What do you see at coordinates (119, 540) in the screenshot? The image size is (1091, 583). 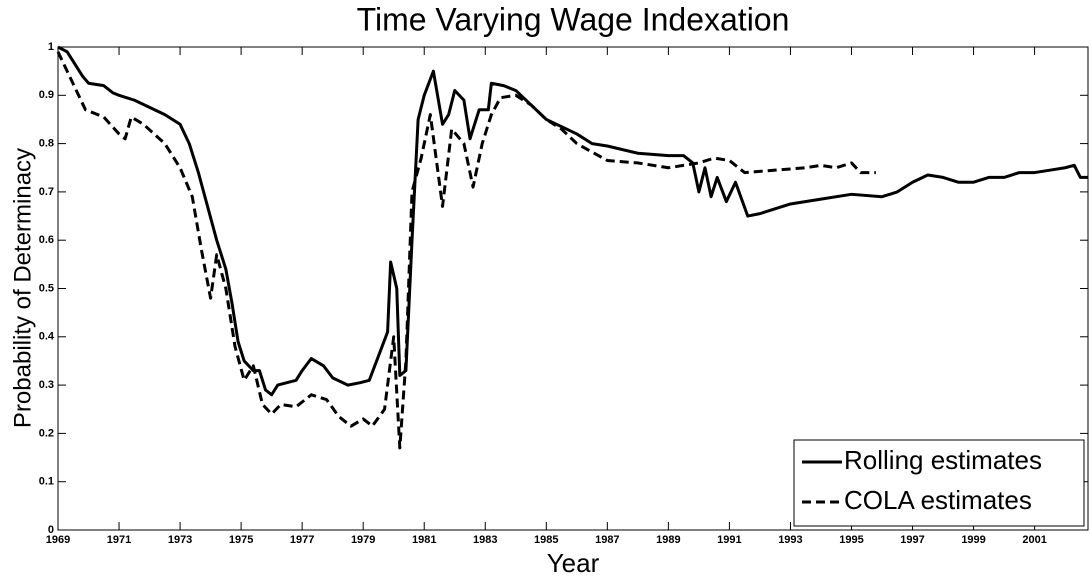 I see `x-tick-label: 1971` at bounding box center [119, 540].